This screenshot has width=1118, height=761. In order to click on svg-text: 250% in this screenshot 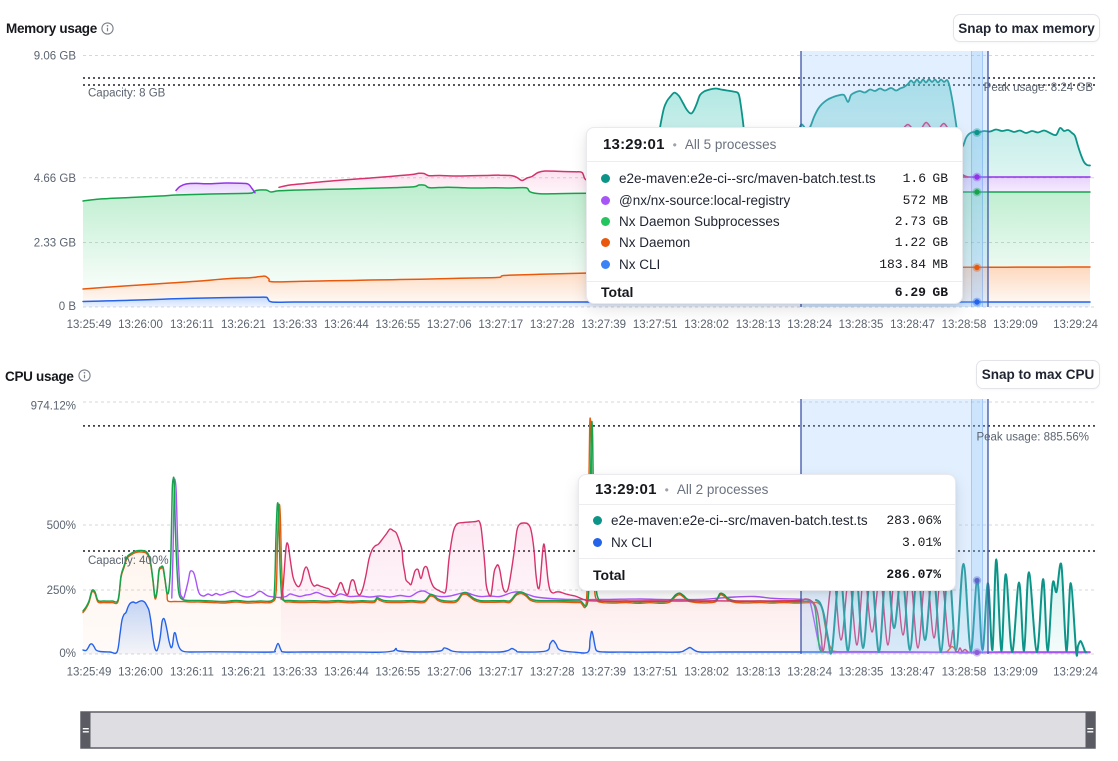, I will do `click(61, 591)`.